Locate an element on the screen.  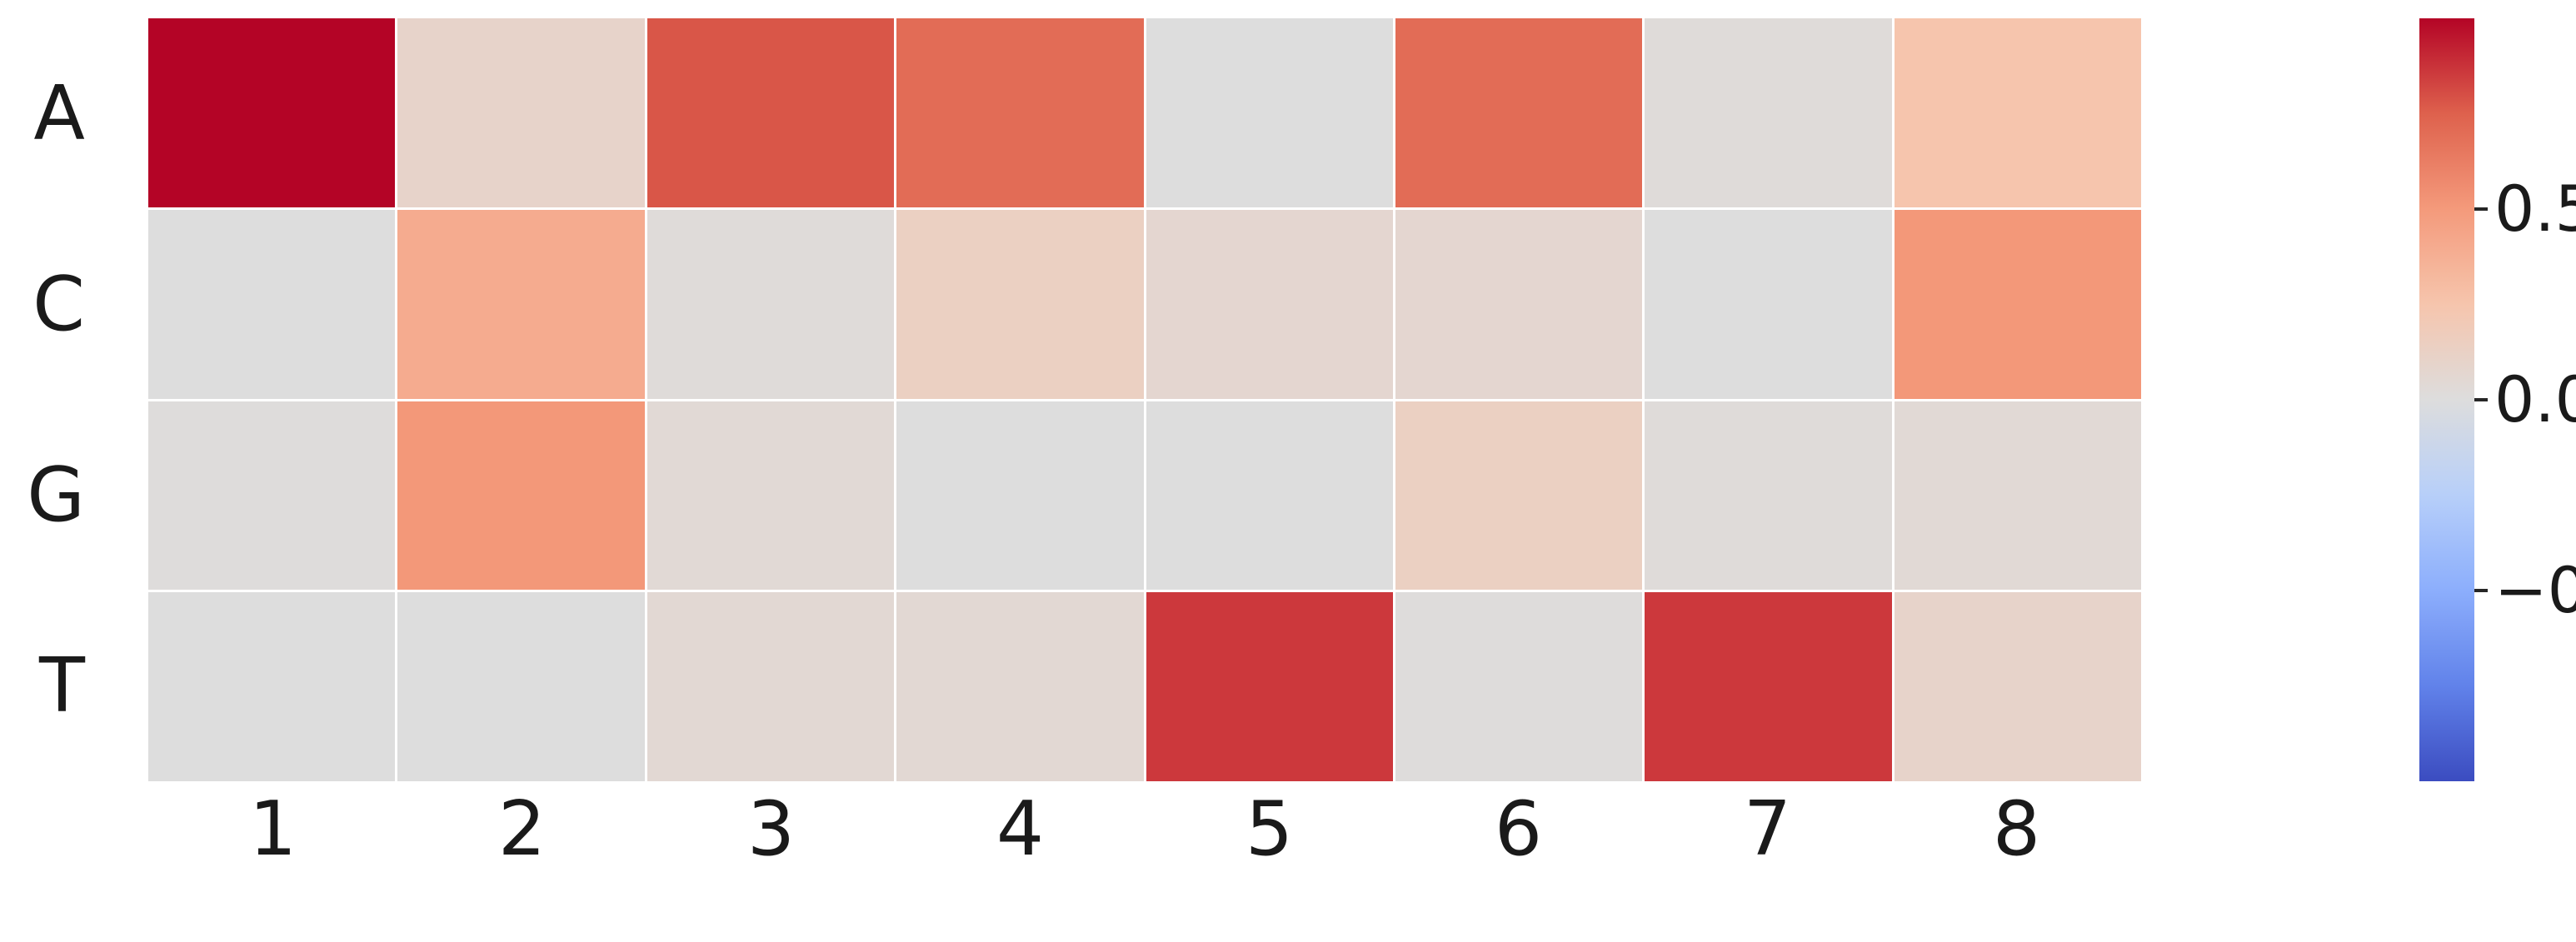
y-tick-label: T is located at coordinates (62, 685).